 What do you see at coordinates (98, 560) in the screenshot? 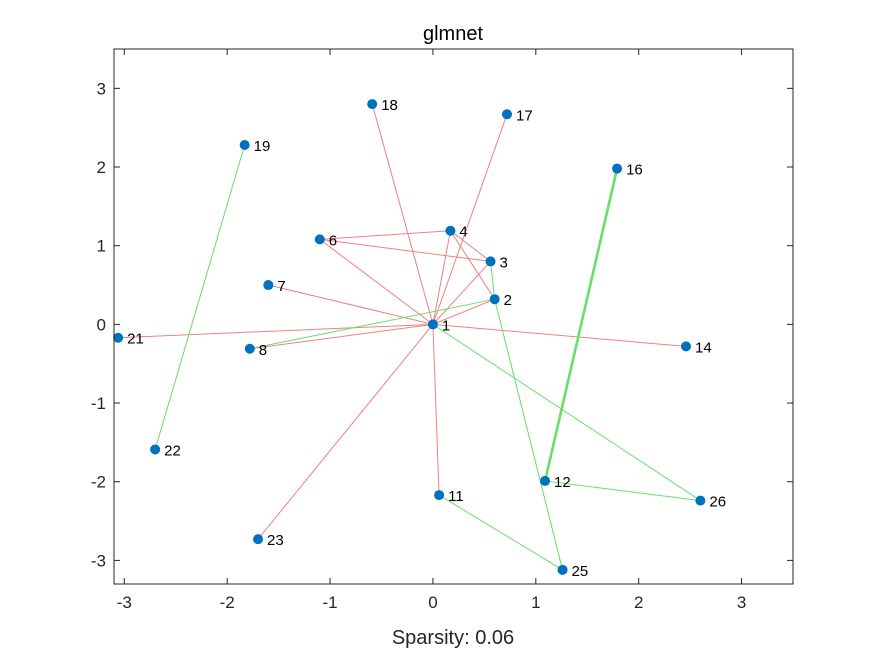
I see `y-tick-label-0: -3` at bounding box center [98, 560].